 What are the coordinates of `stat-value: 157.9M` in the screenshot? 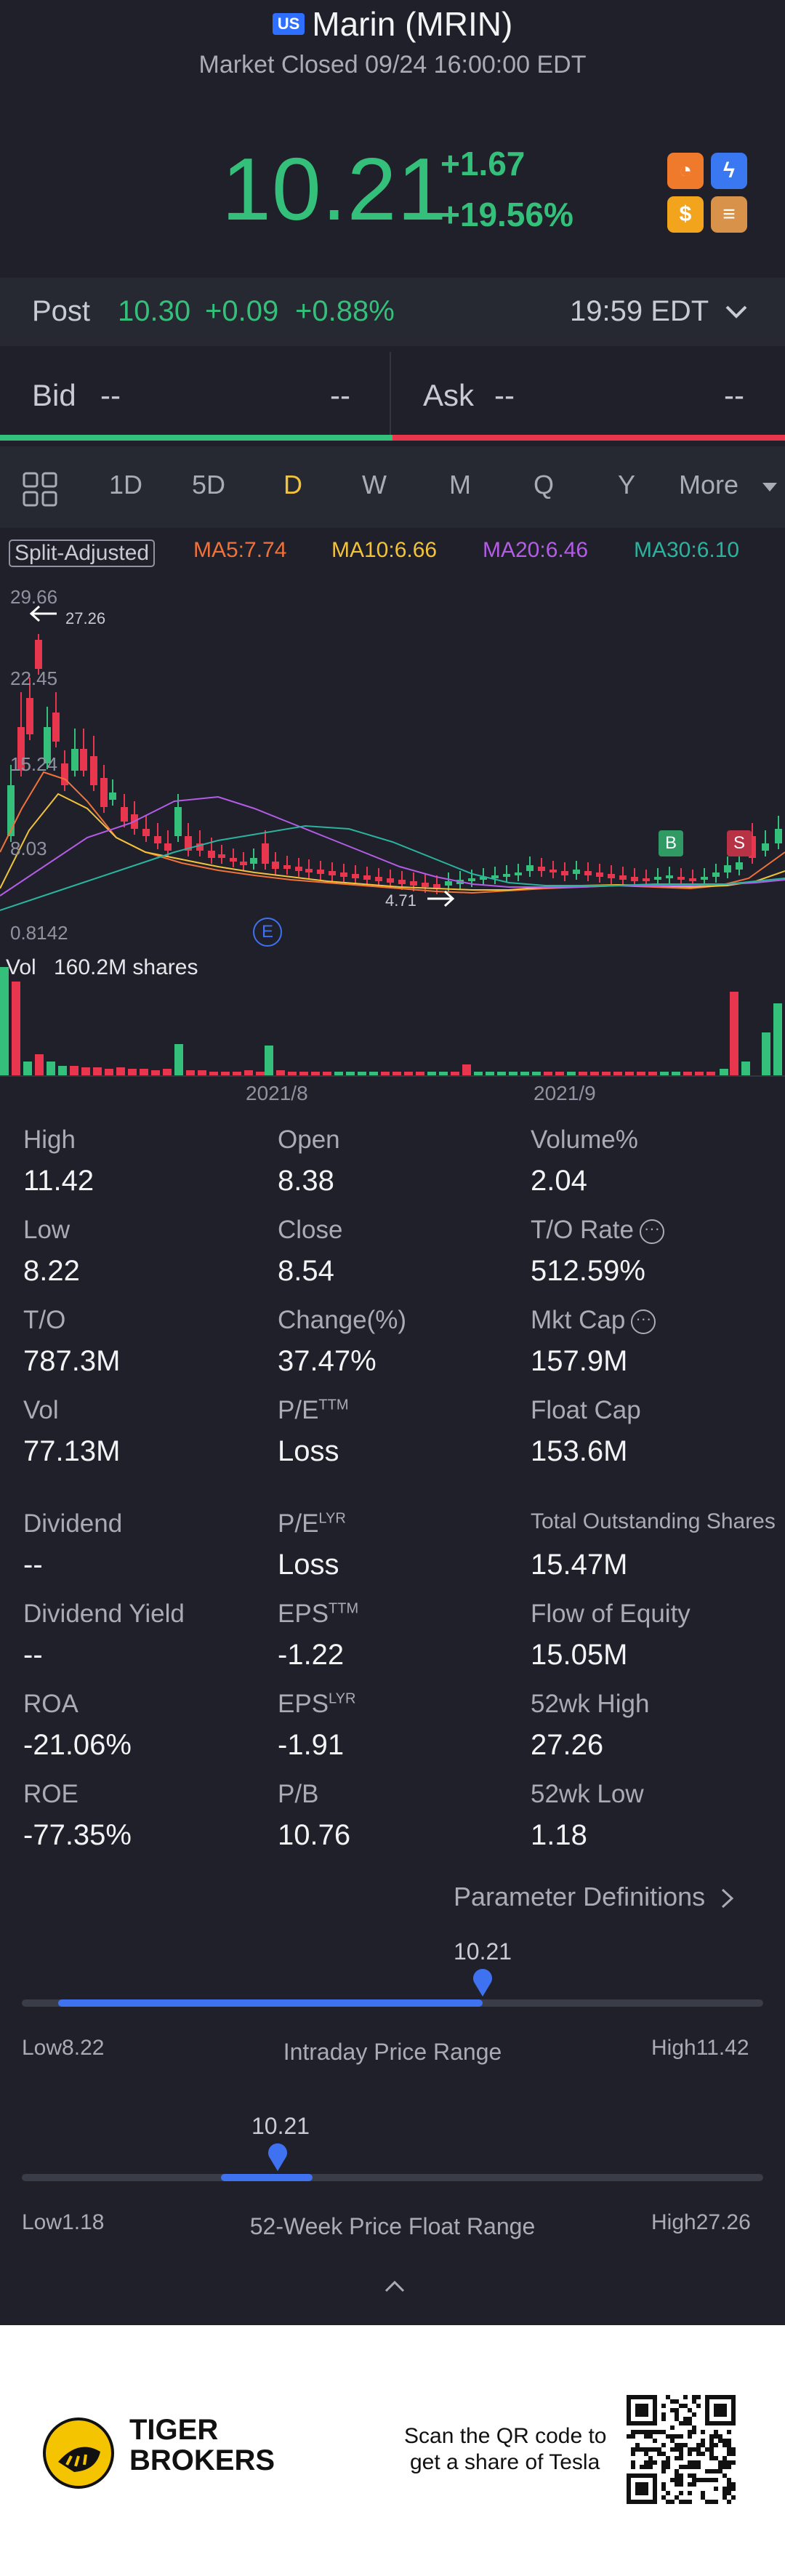 It's located at (579, 1361).